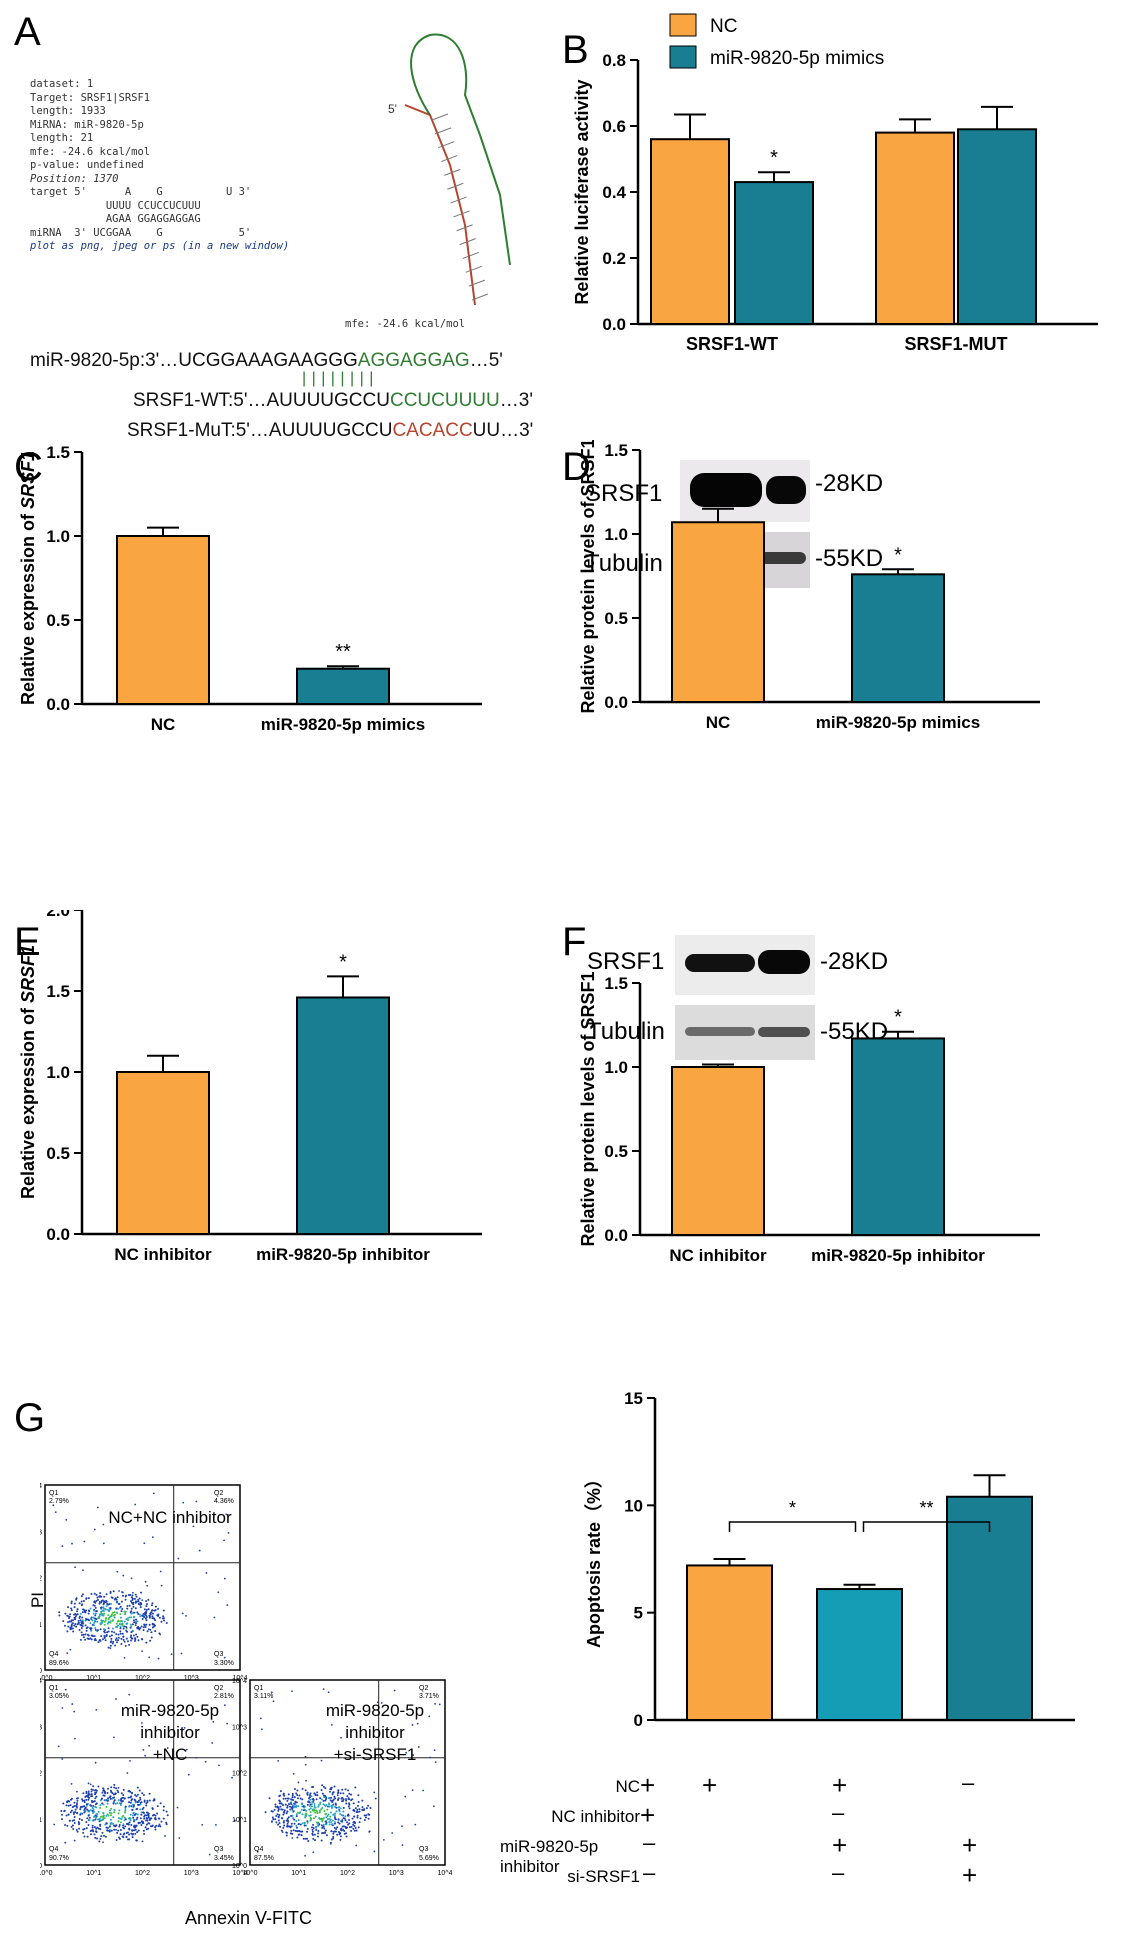  What do you see at coordinates (41, 1486) in the screenshot?
I see `y-tick-label: 10^4` at bounding box center [41, 1486].